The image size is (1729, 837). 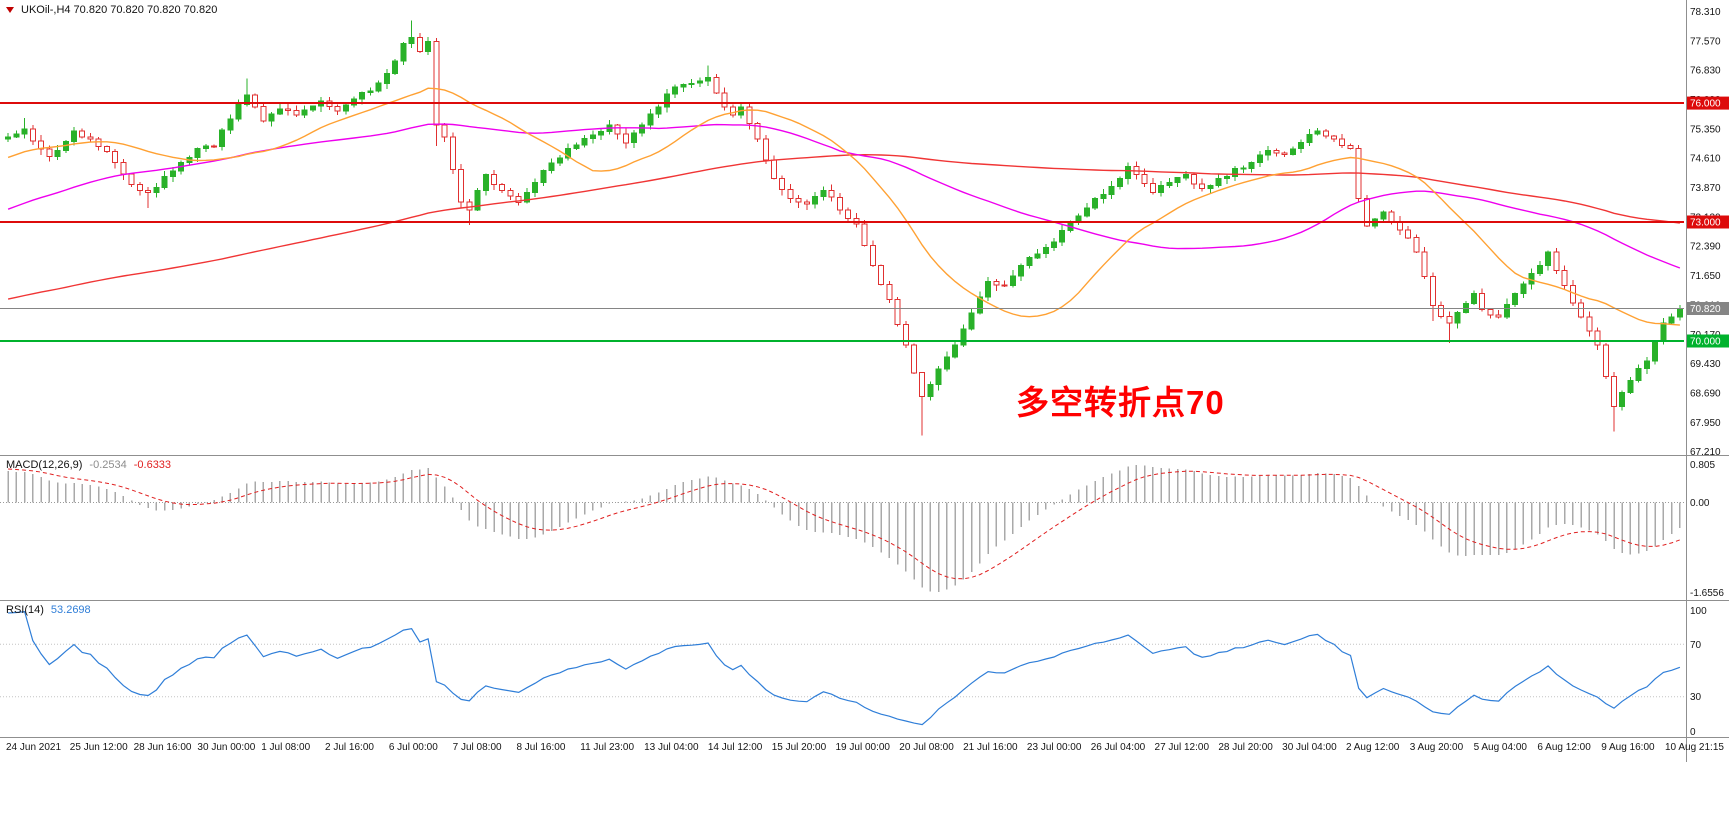 I want to click on time-label: 19 Jul 00:00, so click(x=863, y=747).